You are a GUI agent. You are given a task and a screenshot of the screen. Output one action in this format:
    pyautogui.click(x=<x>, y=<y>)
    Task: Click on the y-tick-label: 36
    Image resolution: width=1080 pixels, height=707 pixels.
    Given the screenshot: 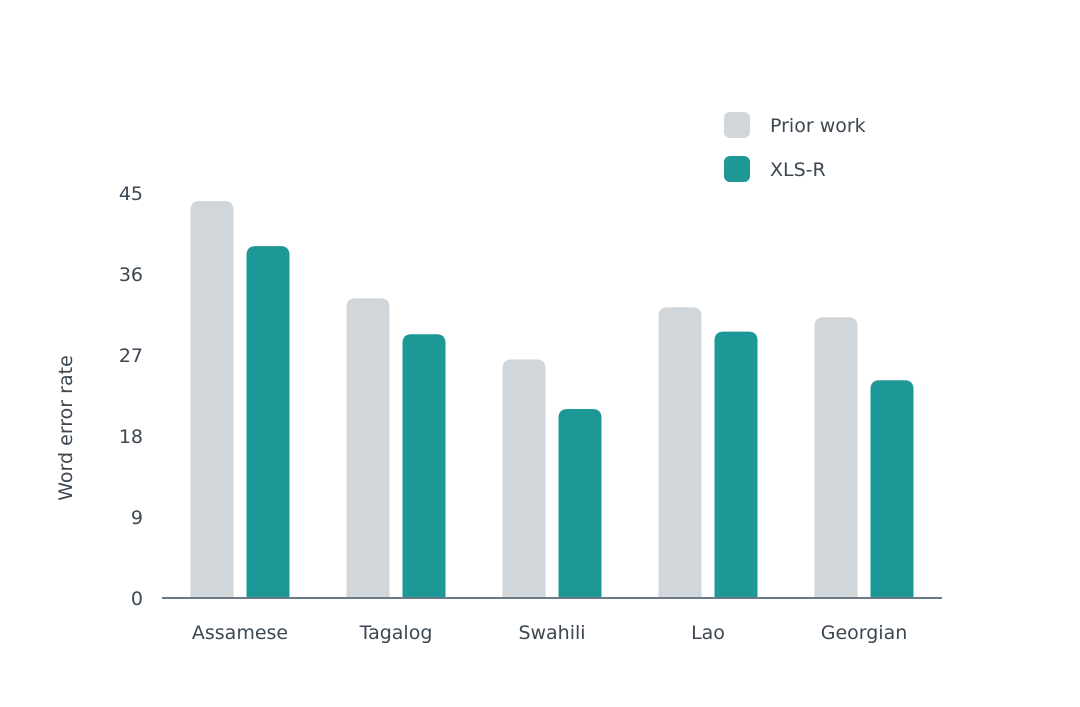 What is the action you would take?
    pyautogui.click(x=131, y=275)
    